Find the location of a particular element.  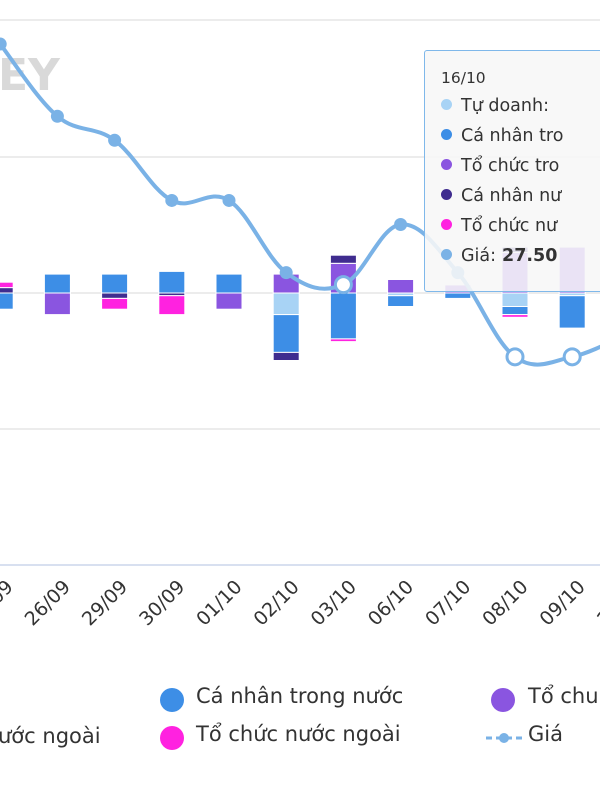

x-tick-label: 09/10 is located at coordinates (562, 603).